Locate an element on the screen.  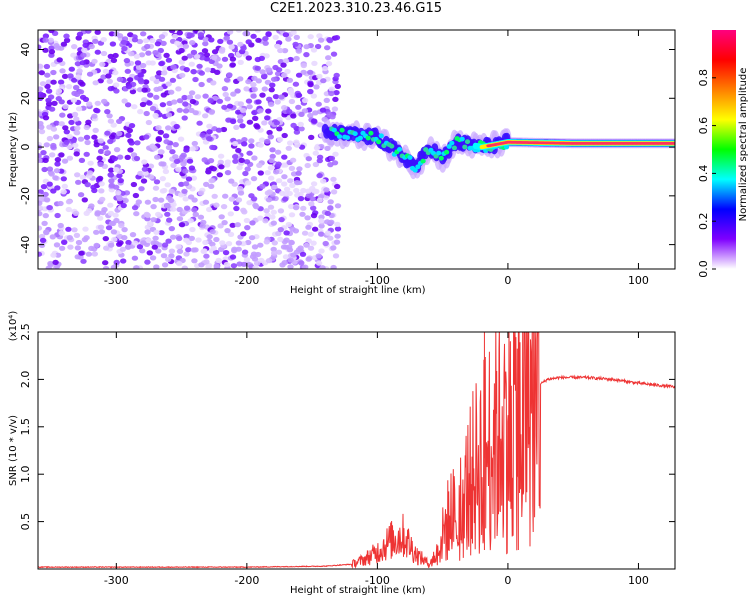
x-tick-label: -300 is located at coordinates (116, 280).